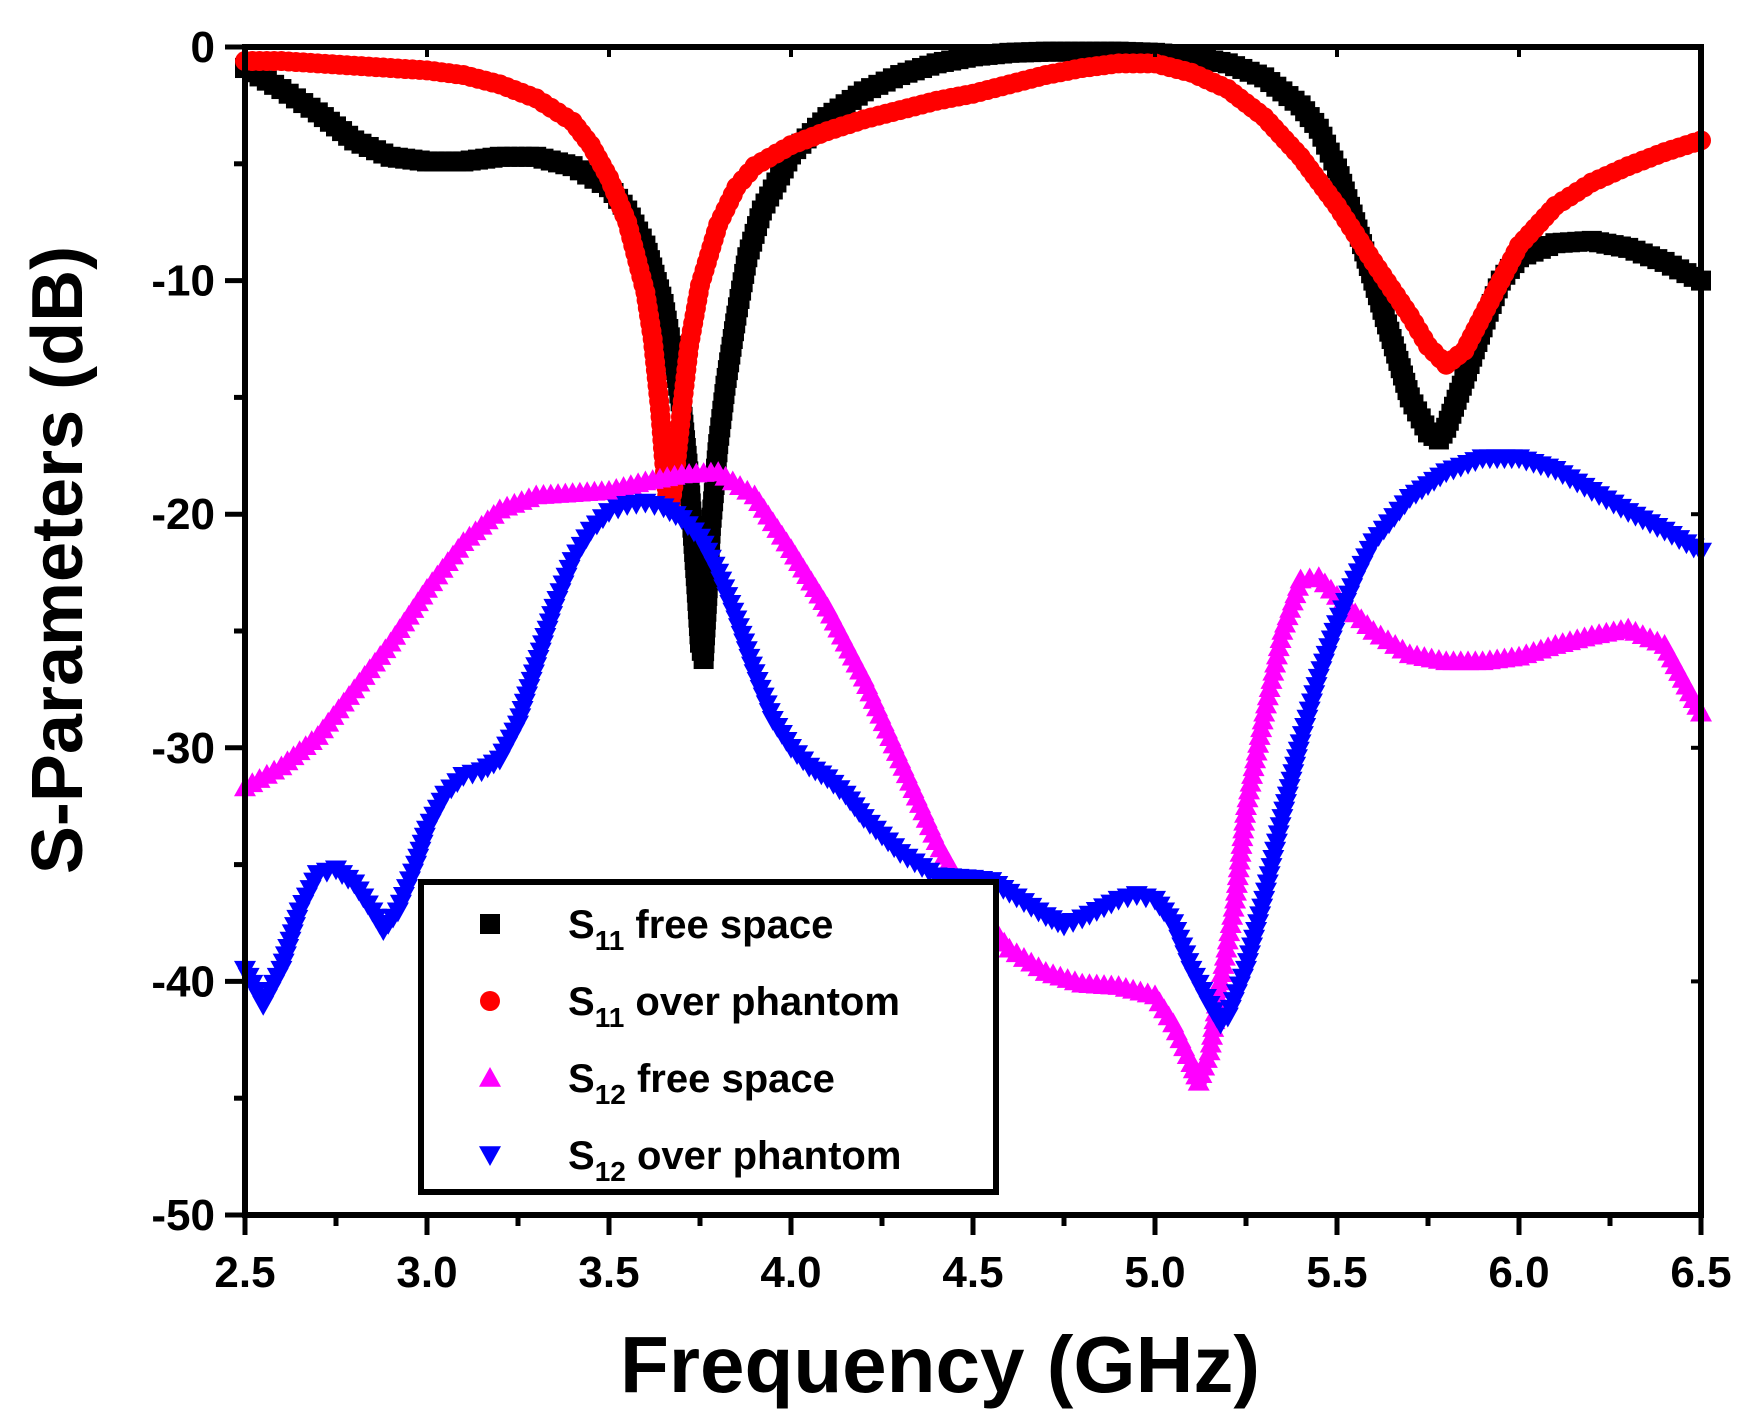 This screenshot has height=1414, width=1764. Describe the element at coordinates (1518, 1272) in the screenshot. I see `x-tick-label: 6.0` at that location.